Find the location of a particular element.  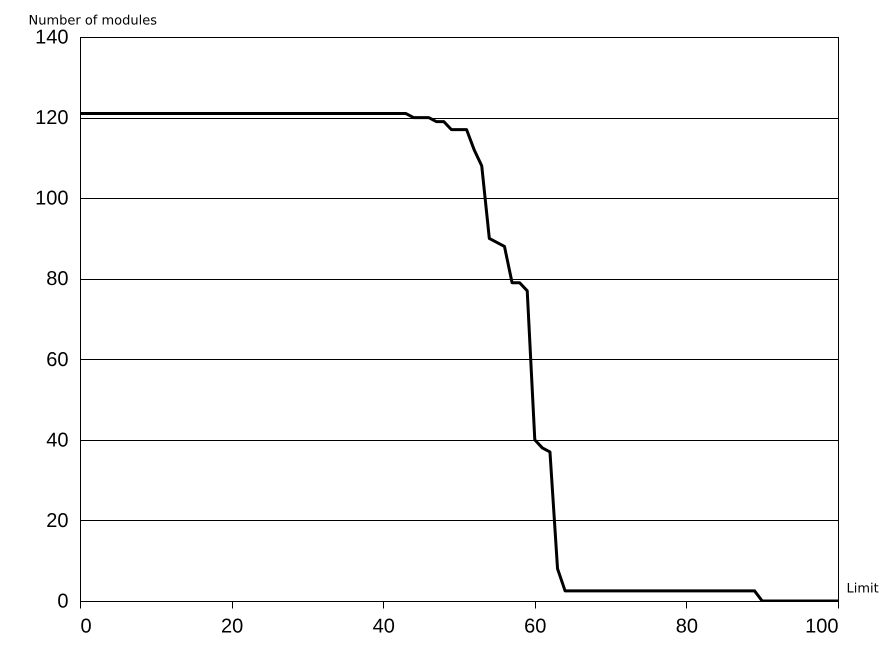

y-tick-label: 120 is located at coordinates (51, 118).